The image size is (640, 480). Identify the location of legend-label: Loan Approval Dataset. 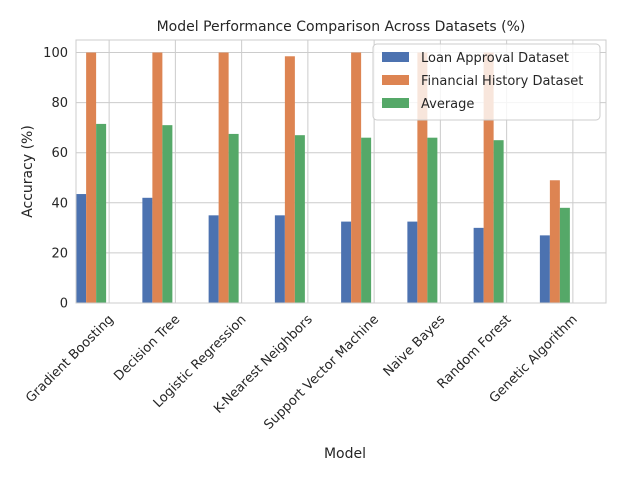
(495, 58).